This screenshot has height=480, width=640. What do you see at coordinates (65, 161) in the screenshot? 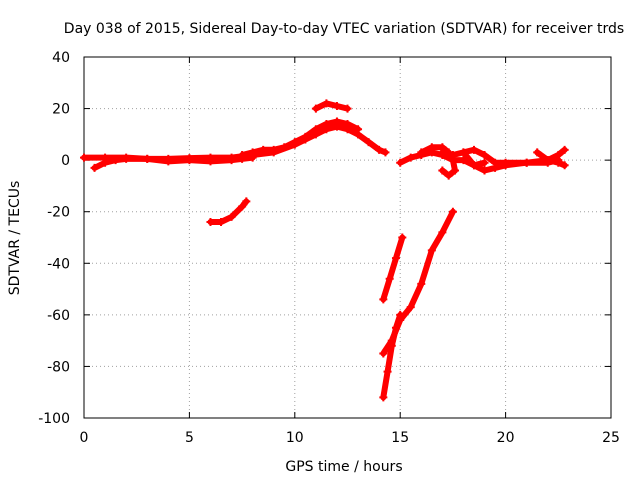
I see `y-tick-label: 0` at bounding box center [65, 161].